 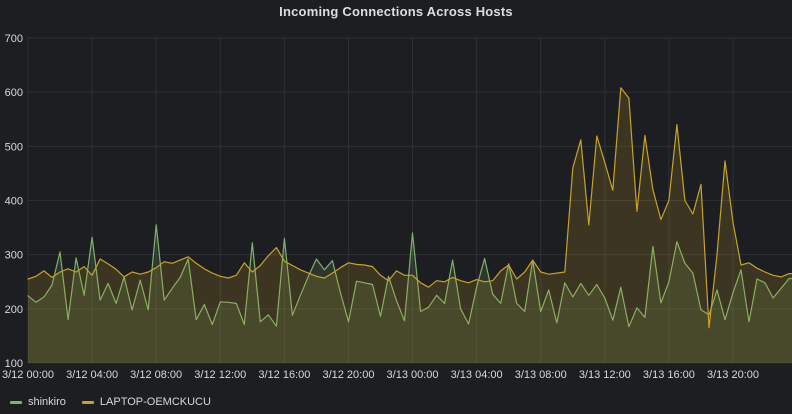 What do you see at coordinates (14, 39) in the screenshot?
I see `y-tick-label: 700` at bounding box center [14, 39].